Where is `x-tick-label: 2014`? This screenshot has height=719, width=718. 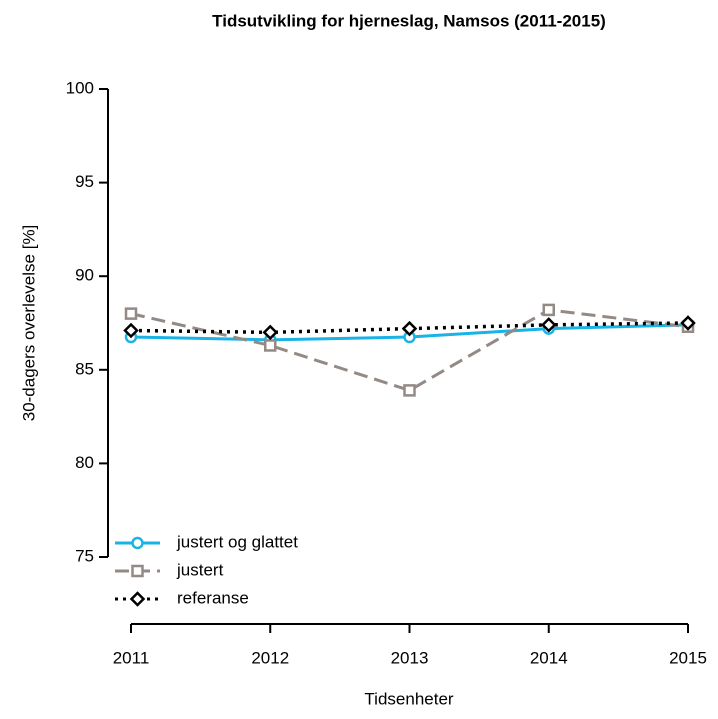 x-tick-label: 2014 is located at coordinates (549, 657).